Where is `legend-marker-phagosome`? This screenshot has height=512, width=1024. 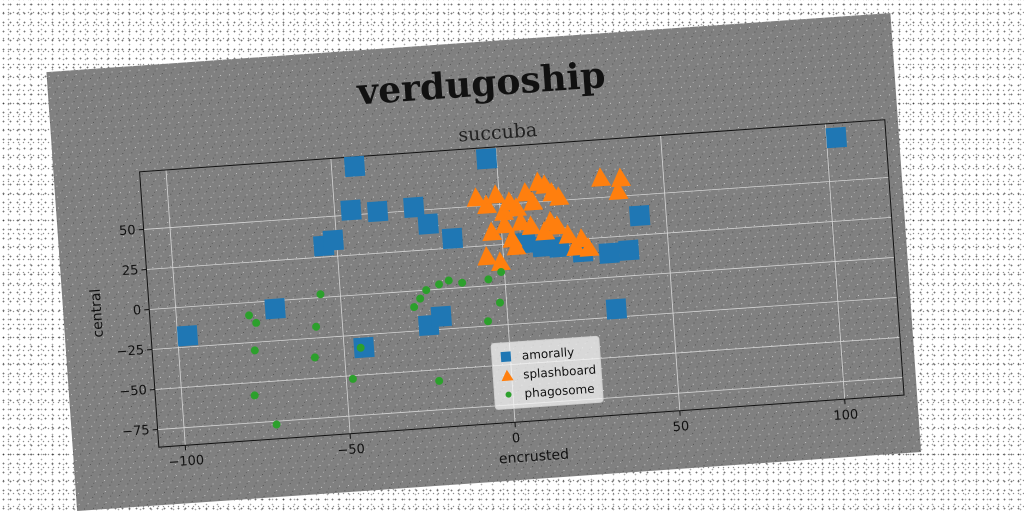 legend-marker-phagosome is located at coordinates (508, 394).